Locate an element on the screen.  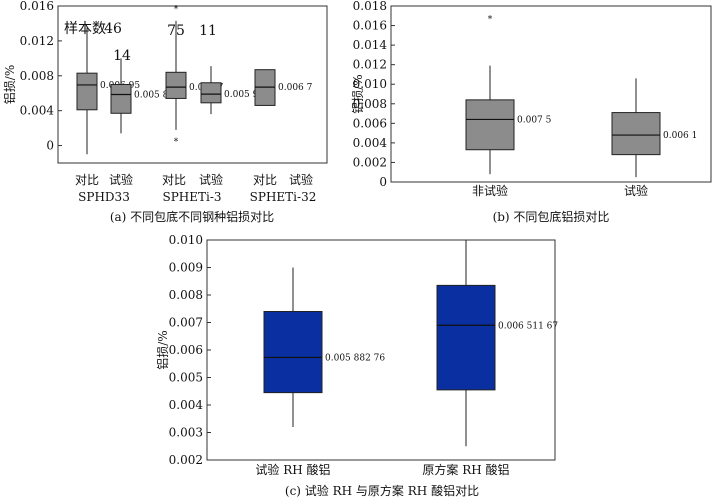
chart-a-sample-label: 样本数 is located at coordinates (85, 29).